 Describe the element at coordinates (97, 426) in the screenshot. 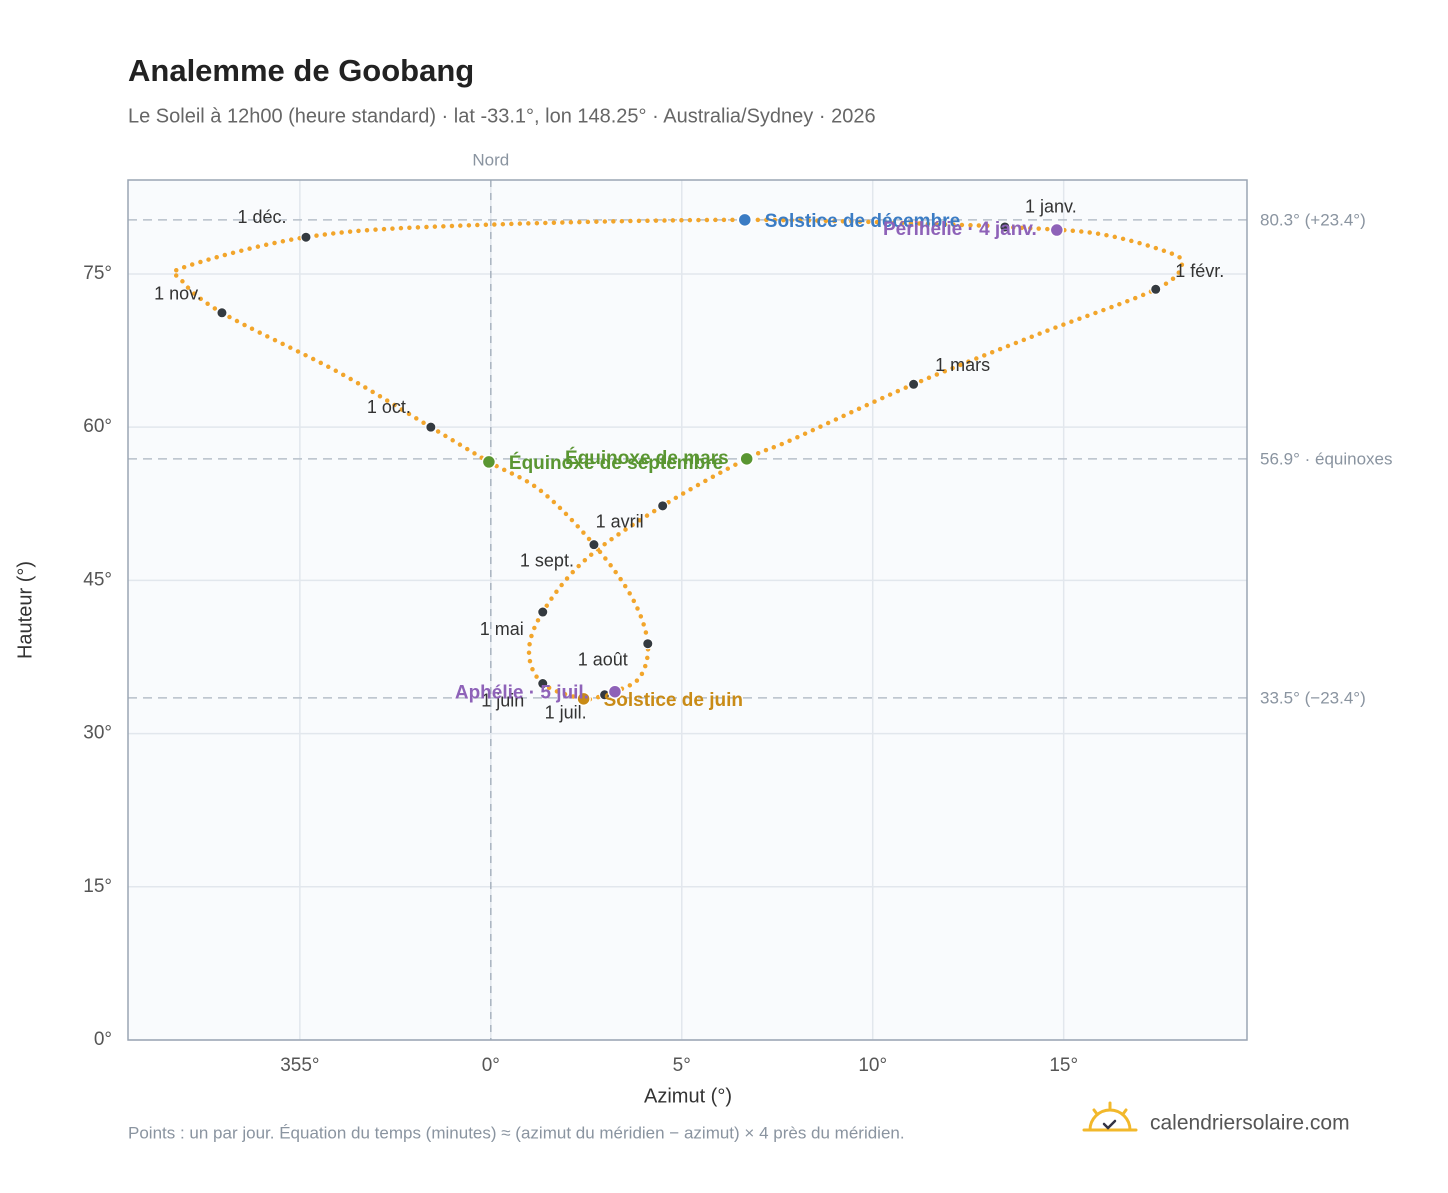

I see `y-tick-label: 60°` at that location.